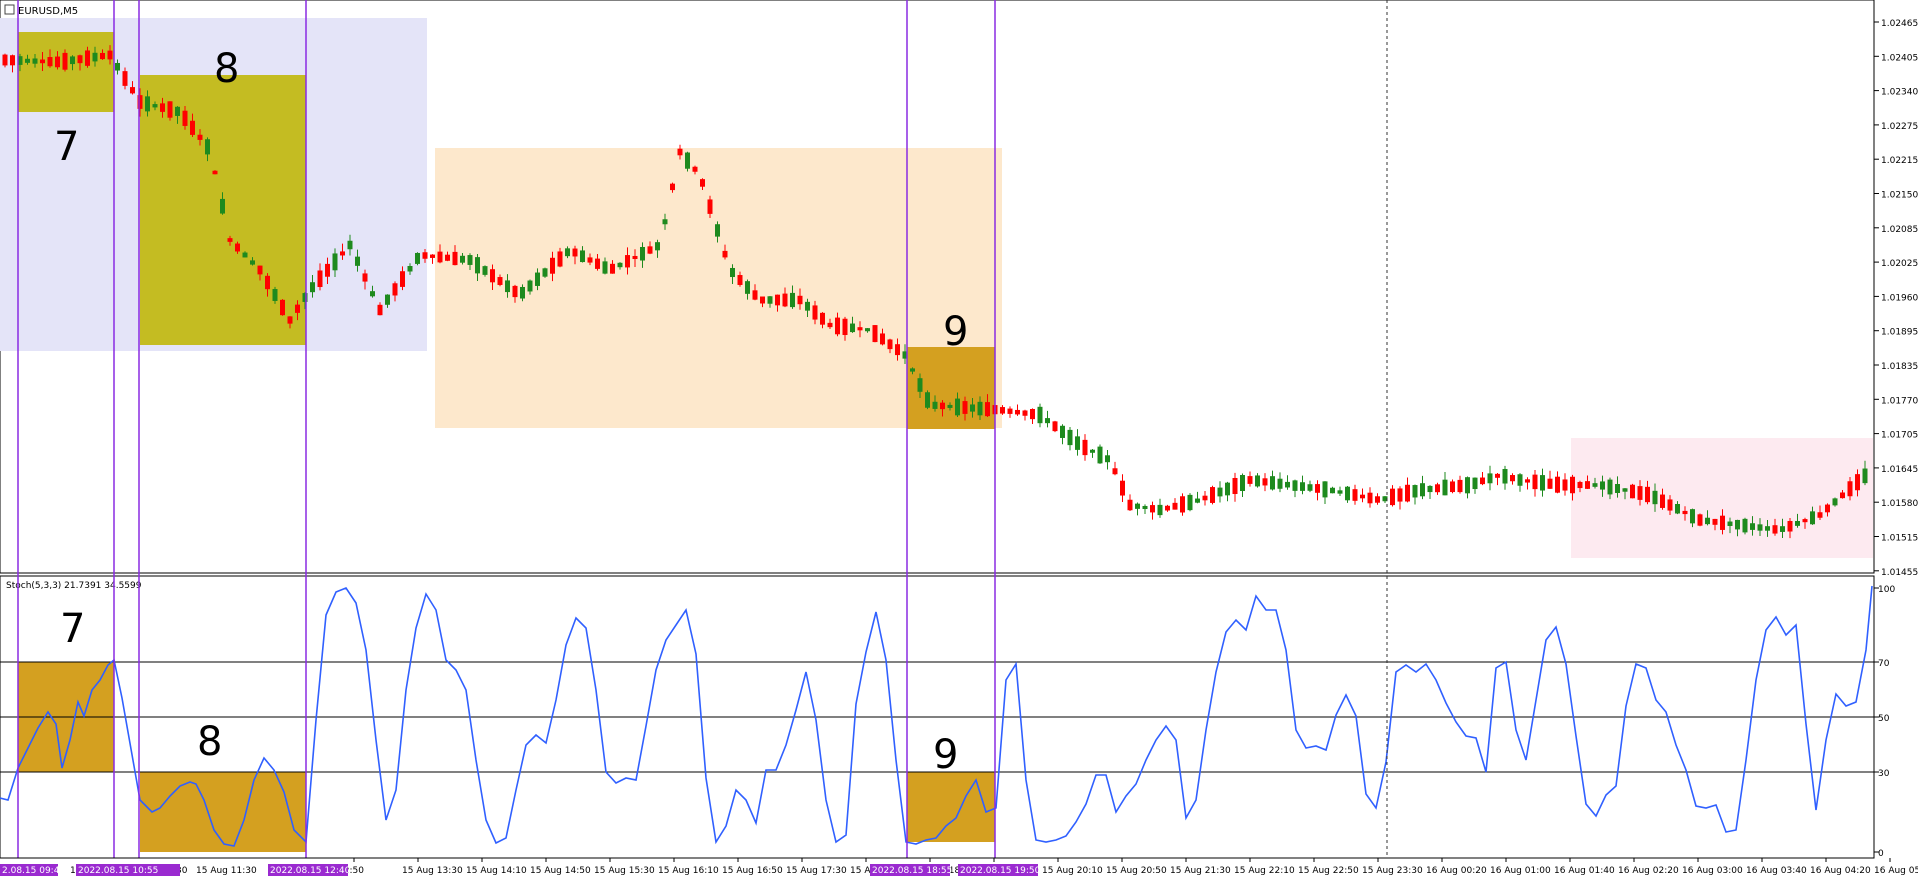 This screenshot has width=1918, height=884. What do you see at coordinates (624, 871) in the screenshot?
I see `time-tick-label: 15 Aug 15:30` at bounding box center [624, 871].